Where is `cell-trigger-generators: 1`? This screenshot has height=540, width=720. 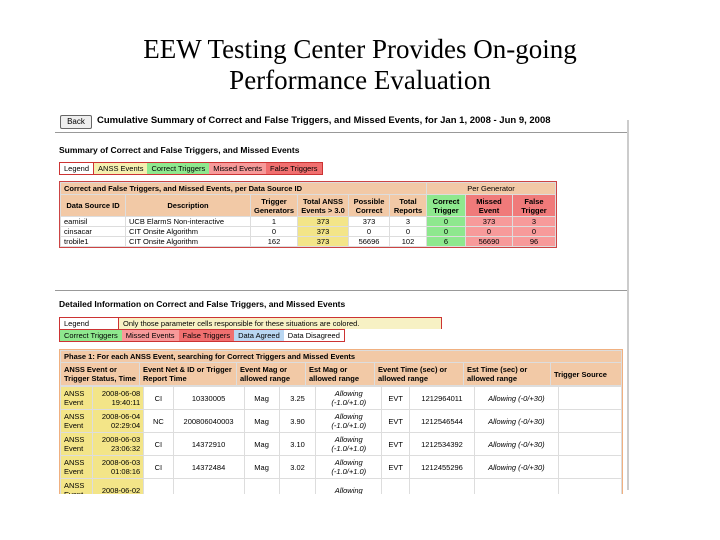 cell-trigger-generators: 1 is located at coordinates (274, 221).